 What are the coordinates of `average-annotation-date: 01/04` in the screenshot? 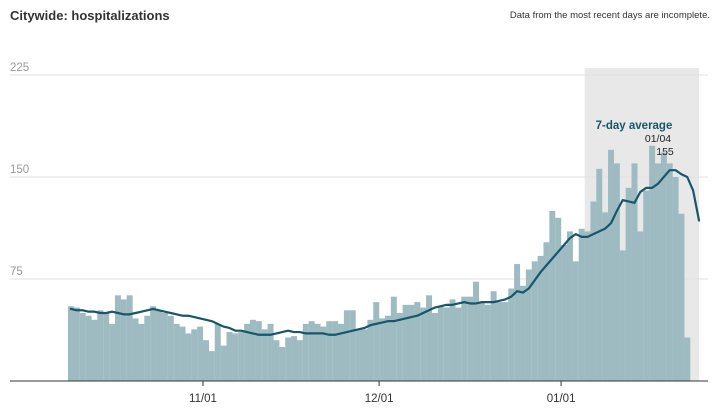 It's located at (658, 139).